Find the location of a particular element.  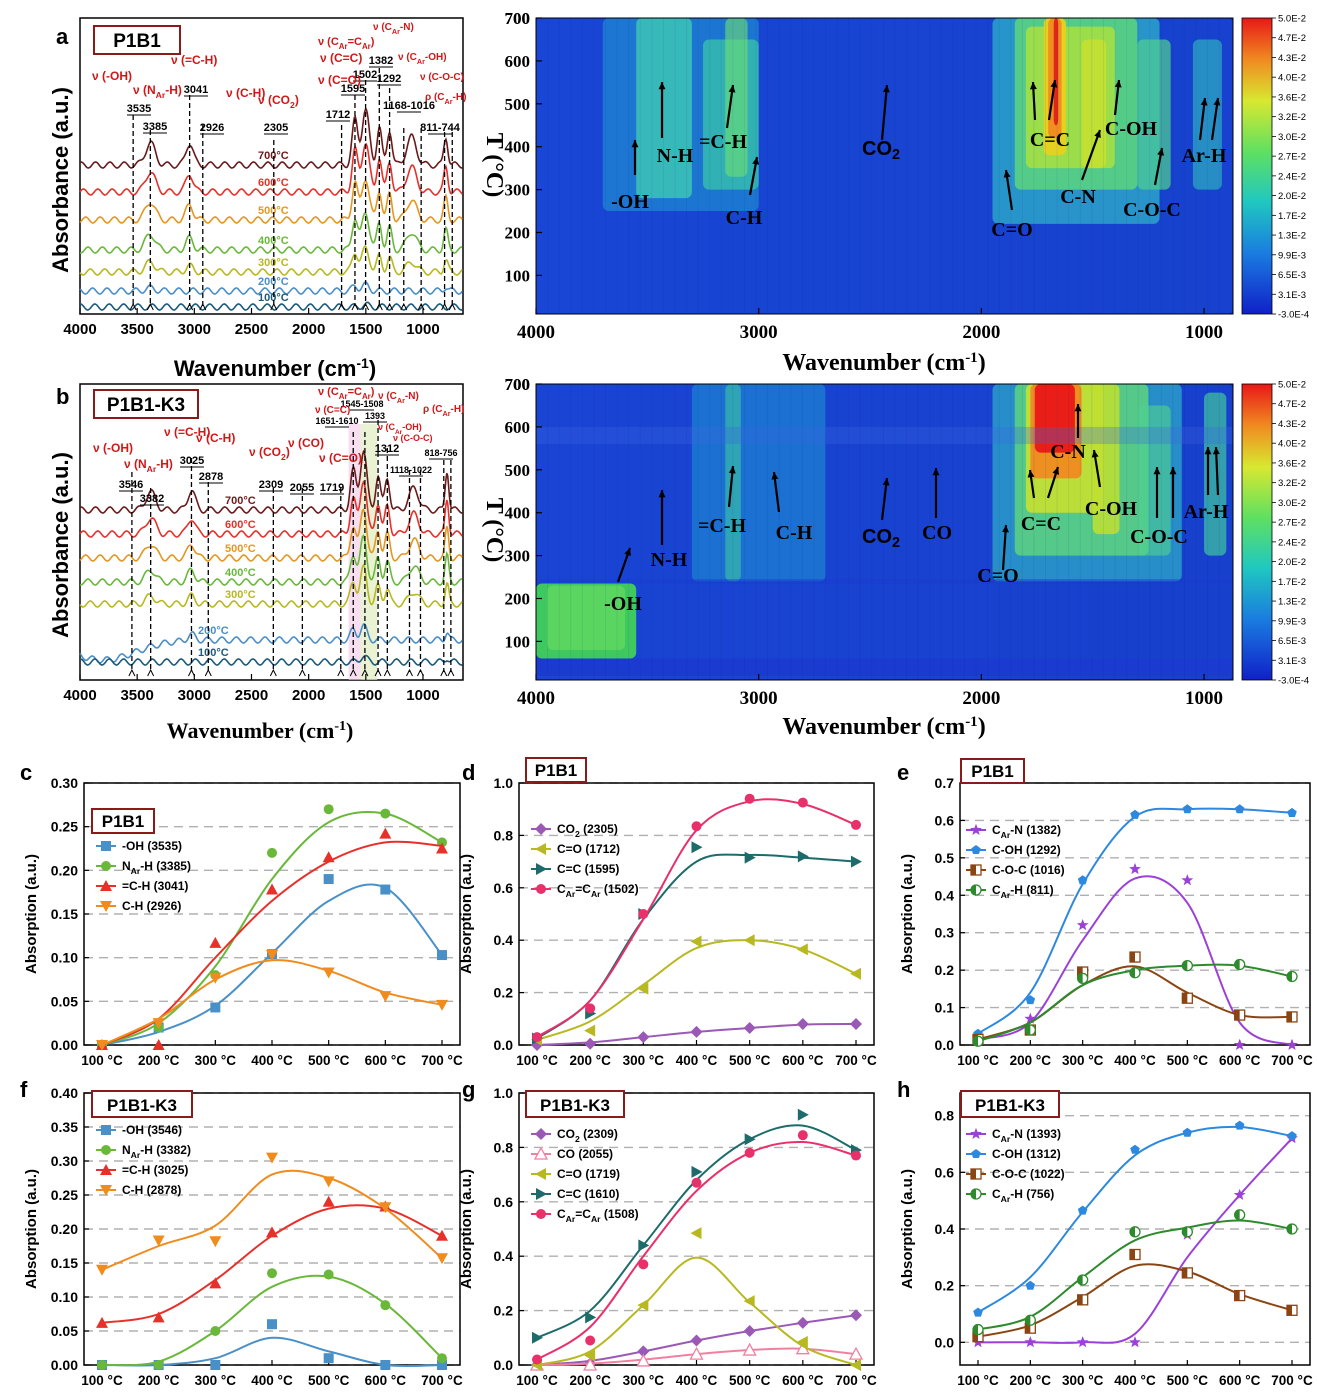

assignment: ν (CAr-OH) is located at coordinates (400, 429).